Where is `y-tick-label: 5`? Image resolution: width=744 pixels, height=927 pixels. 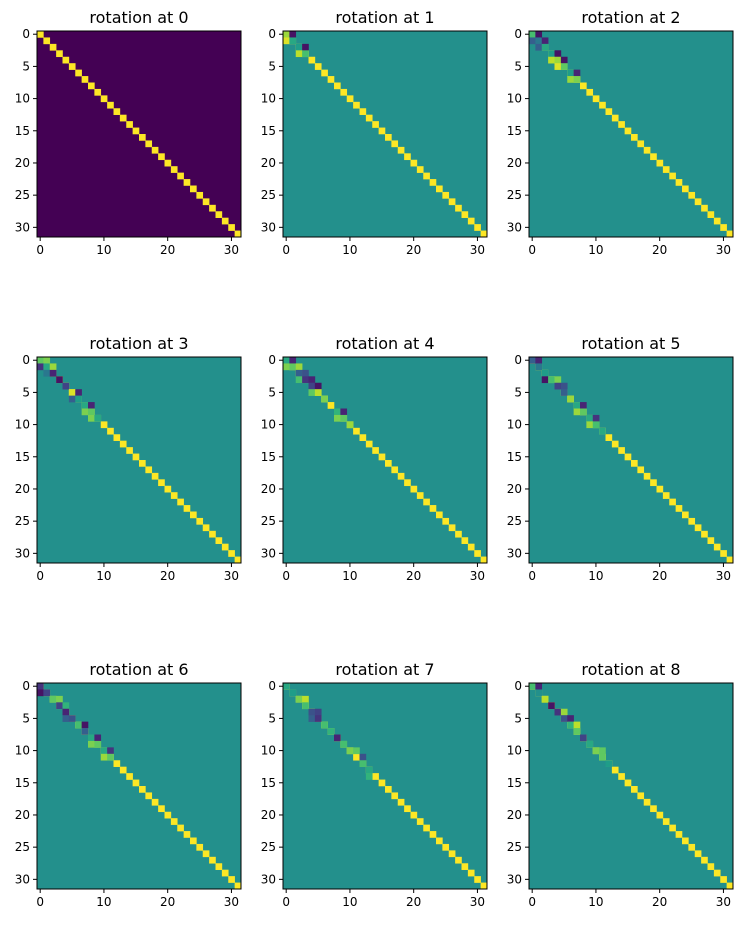 y-tick-label: 5 is located at coordinates (26, 718).